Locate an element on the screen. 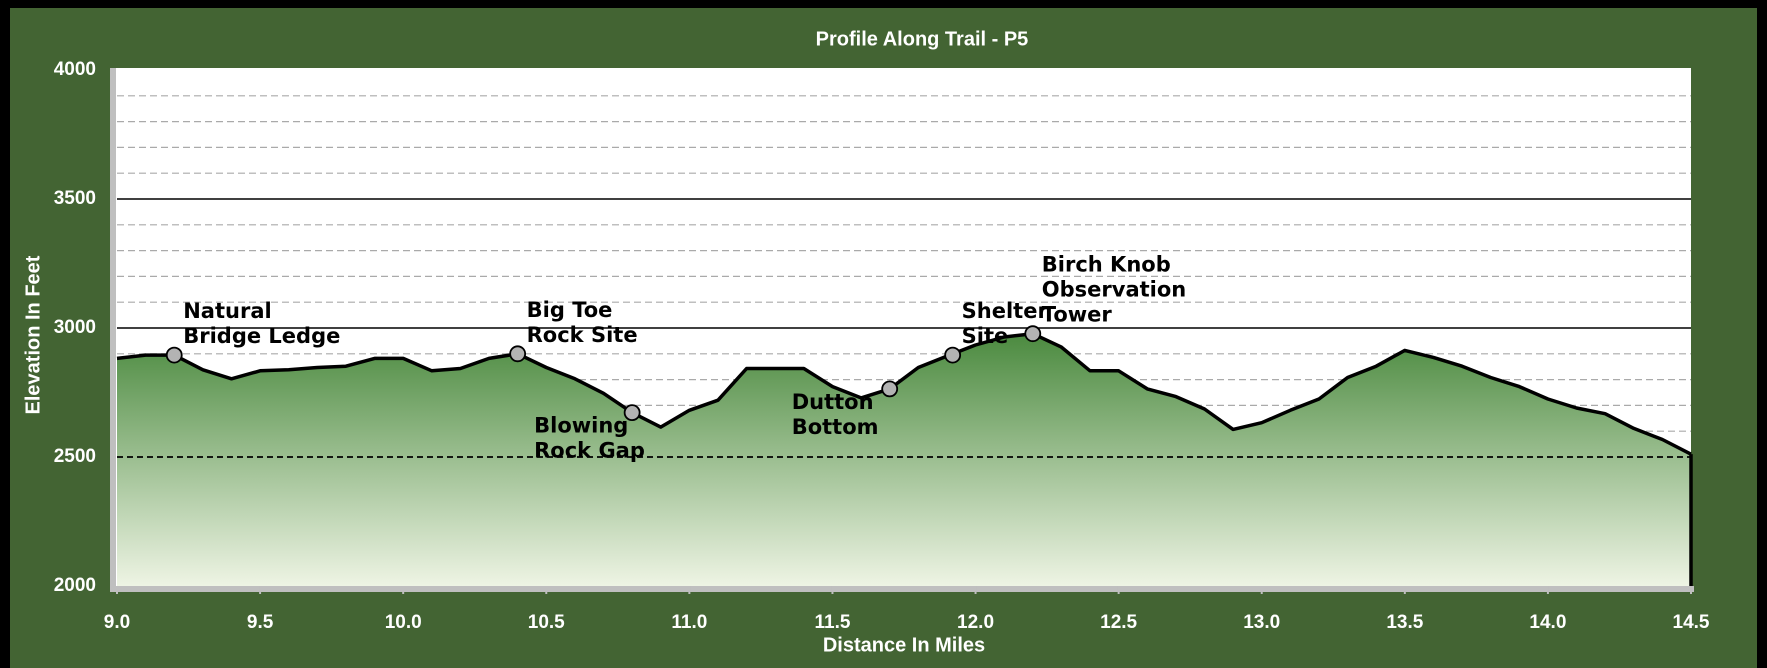  x-axis is located at coordinates (902, 589).